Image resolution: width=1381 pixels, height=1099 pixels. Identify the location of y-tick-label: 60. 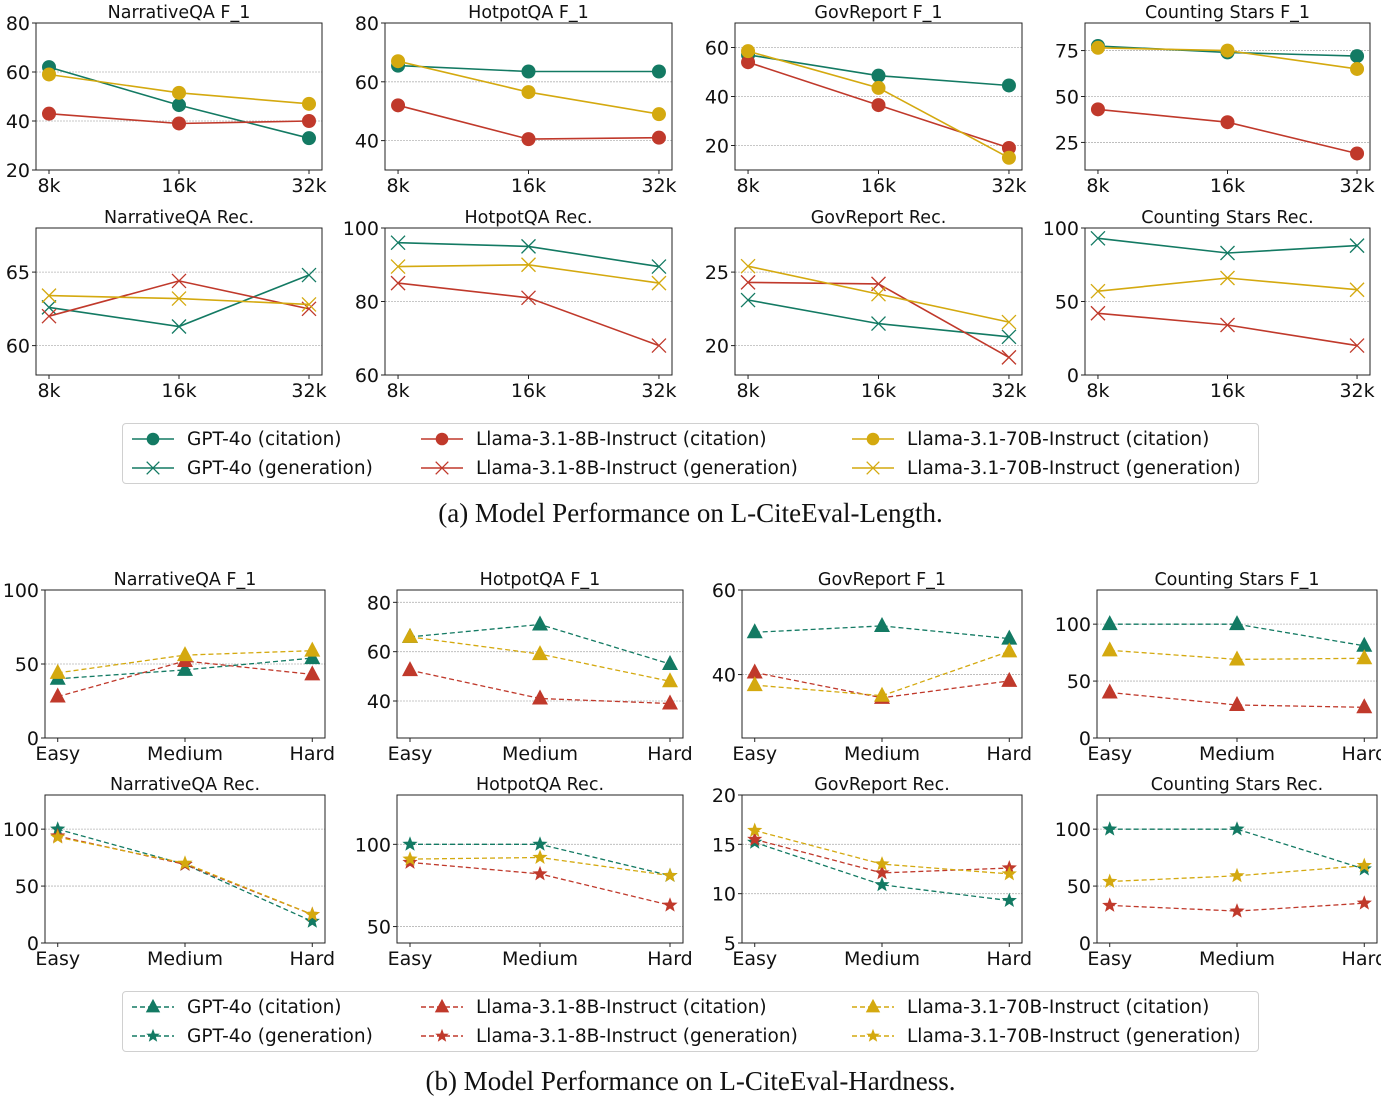
(724, 591).